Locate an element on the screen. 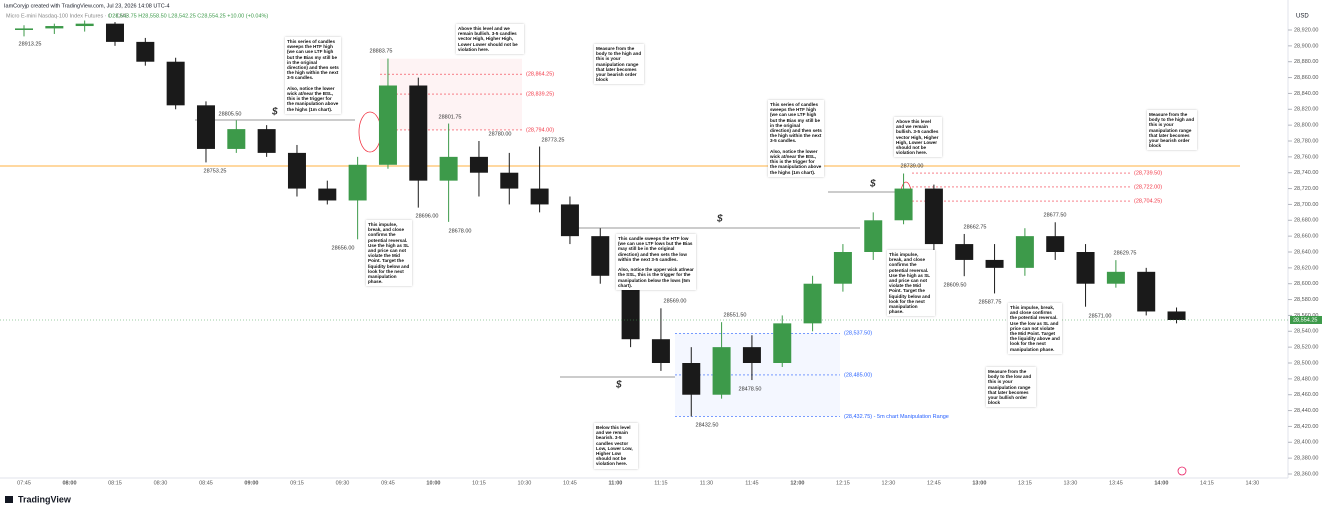 The width and height of the screenshot is (1326, 512). price-label: 28913.25 is located at coordinates (30, 44).